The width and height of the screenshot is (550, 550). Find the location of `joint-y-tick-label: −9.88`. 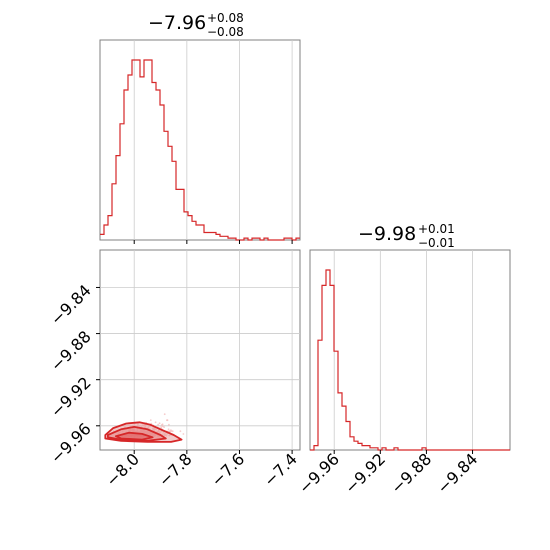

joint-y-tick-label: −9.88 is located at coordinates (71, 351).